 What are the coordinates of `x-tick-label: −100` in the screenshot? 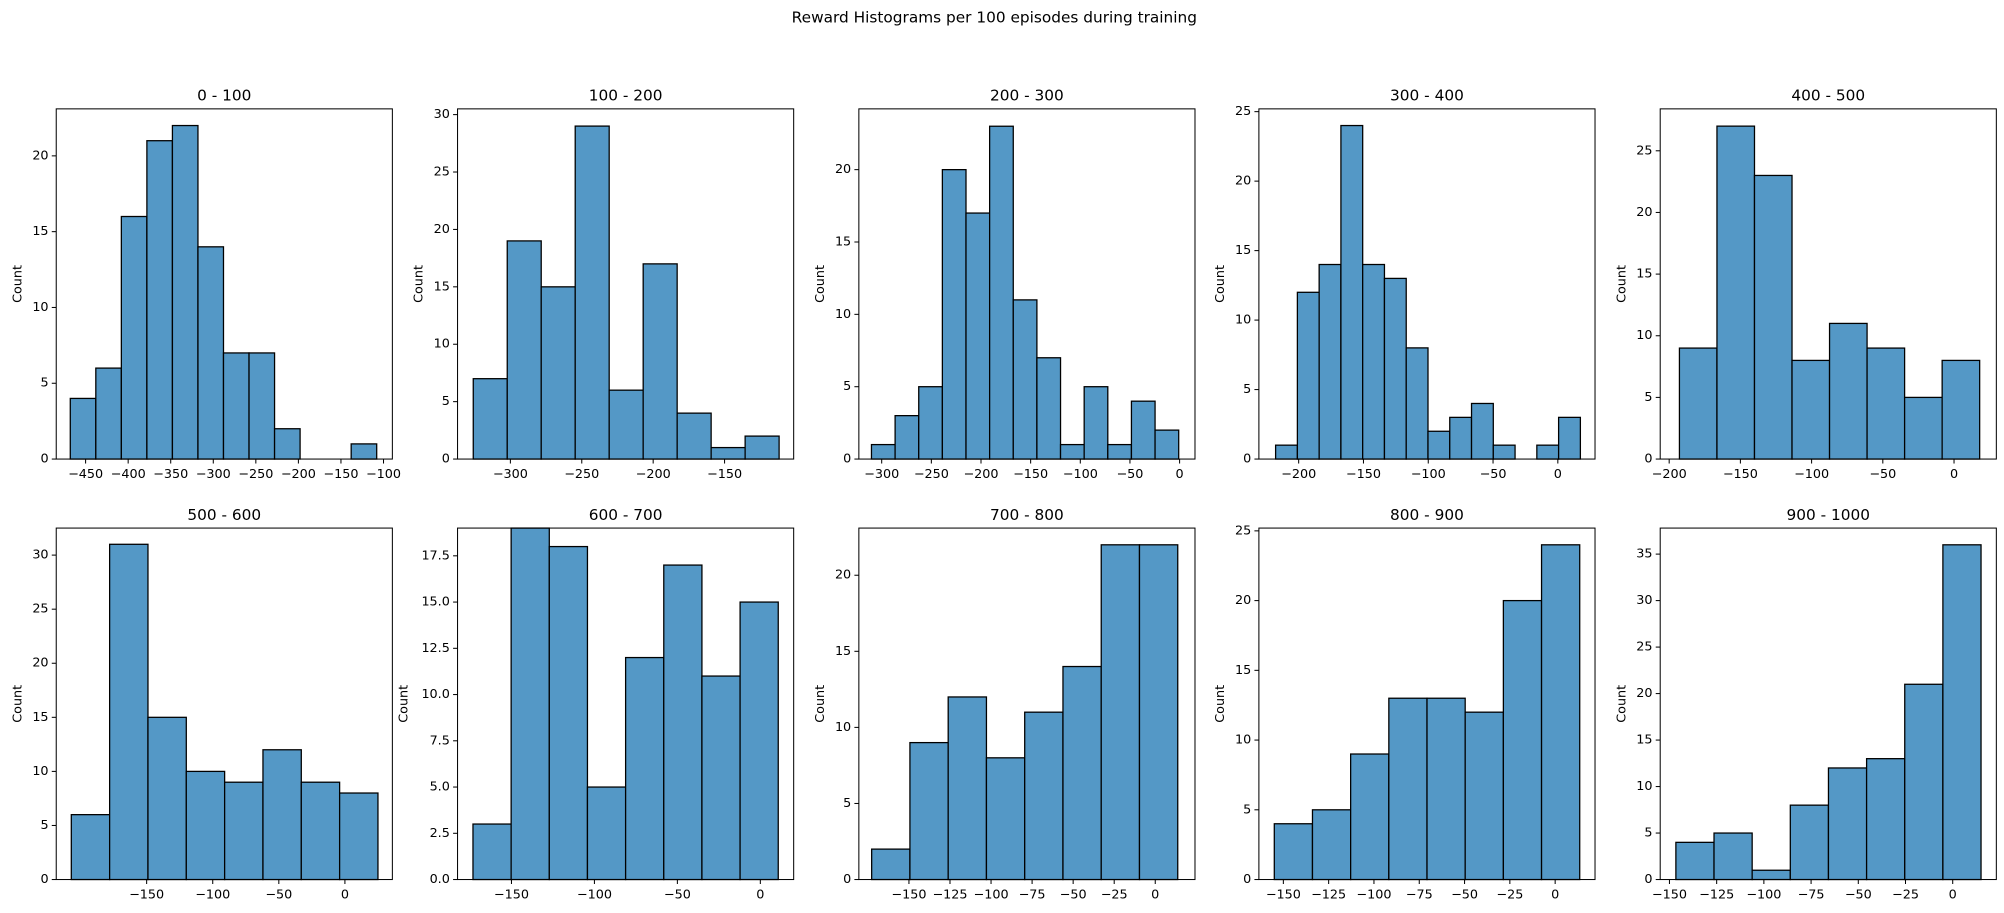 It's located at (383, 474).